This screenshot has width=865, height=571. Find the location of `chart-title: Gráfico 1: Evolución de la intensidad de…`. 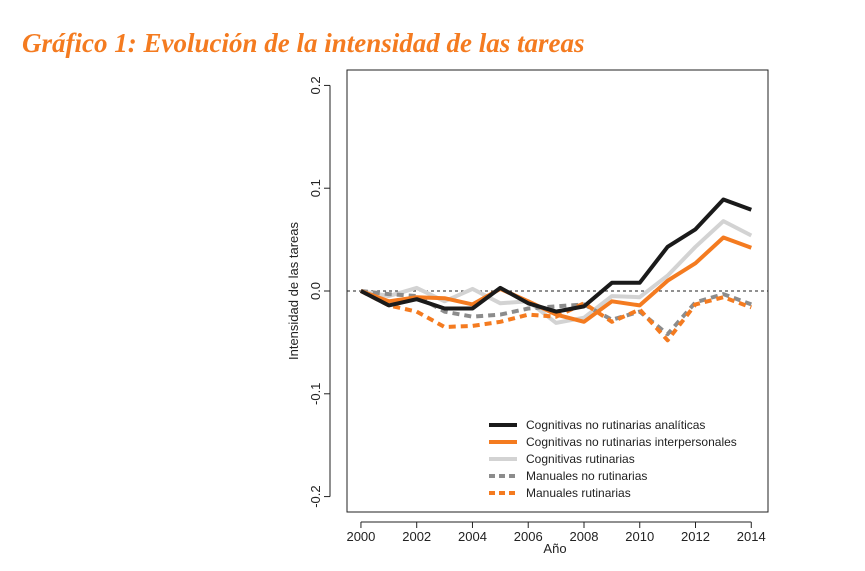

chart-title: Gráfico 1: Evolución de la intensidad de… is located at coordinates (303, 43).